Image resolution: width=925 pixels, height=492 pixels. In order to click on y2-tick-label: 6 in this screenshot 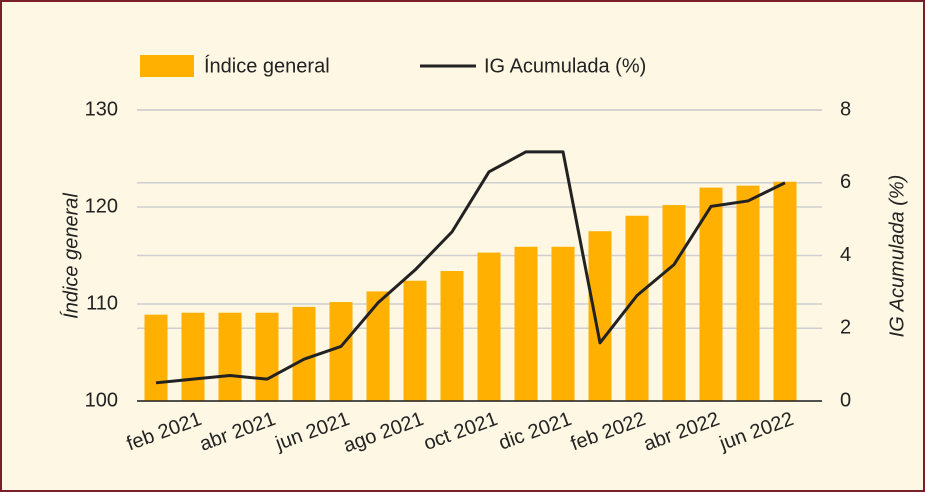, I will do `click(845, 182)`.